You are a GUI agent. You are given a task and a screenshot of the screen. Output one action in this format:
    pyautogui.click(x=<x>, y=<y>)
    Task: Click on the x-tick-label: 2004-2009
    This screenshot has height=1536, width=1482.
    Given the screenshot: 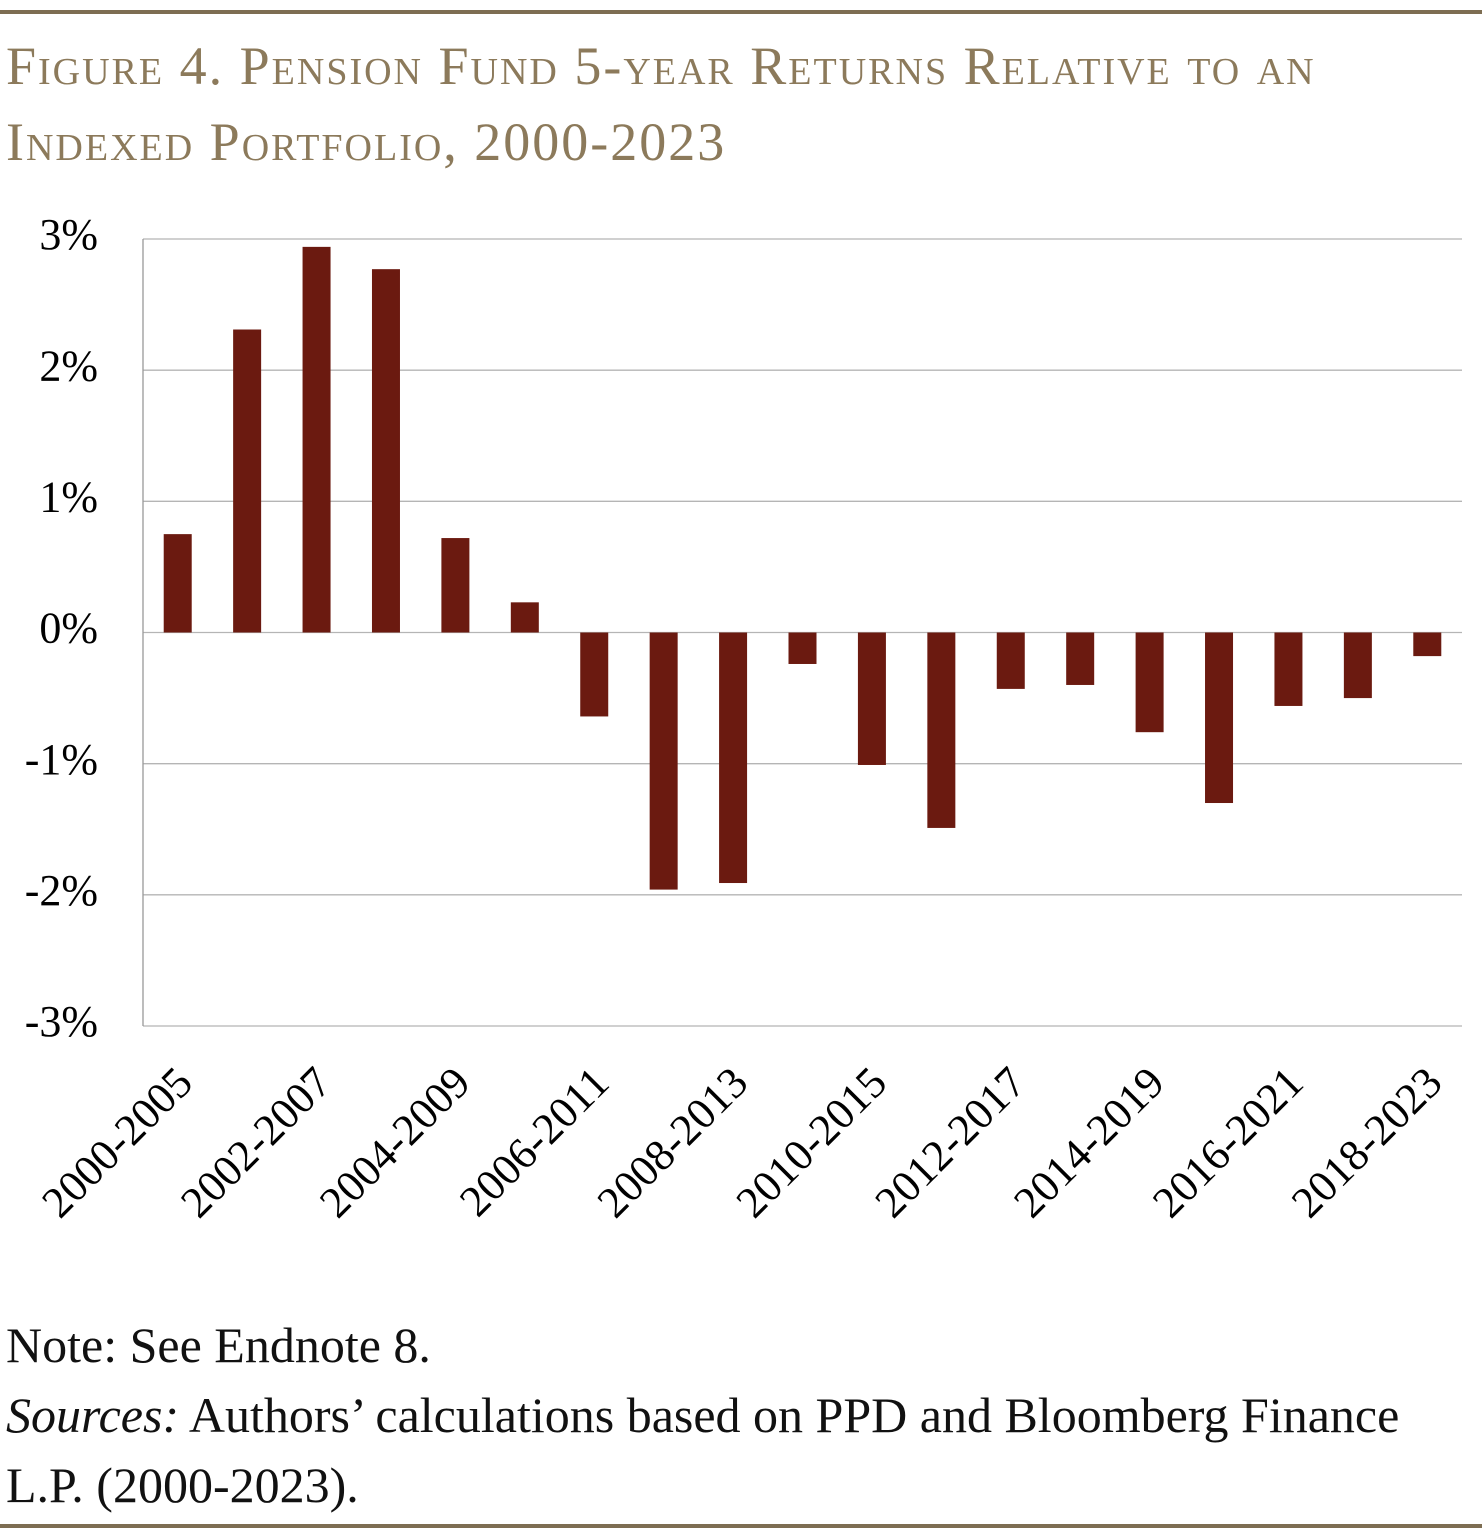 What is the action you would take?
    pyautogui.click(x=394, y=1142)
    